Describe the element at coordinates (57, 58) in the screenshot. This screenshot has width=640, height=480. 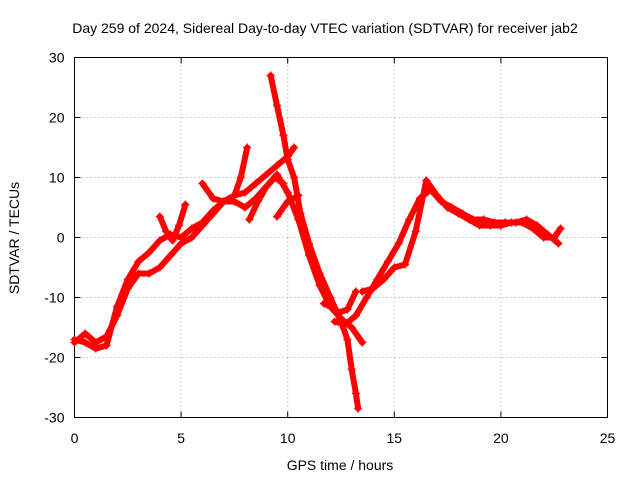
I see `y-tick-label-6: 30` at that location.